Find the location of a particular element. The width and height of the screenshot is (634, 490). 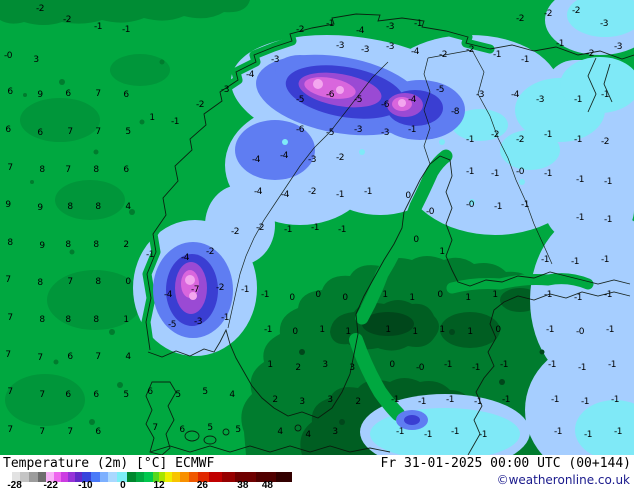

border-norway-sweden is located at coordinates (308, 195).